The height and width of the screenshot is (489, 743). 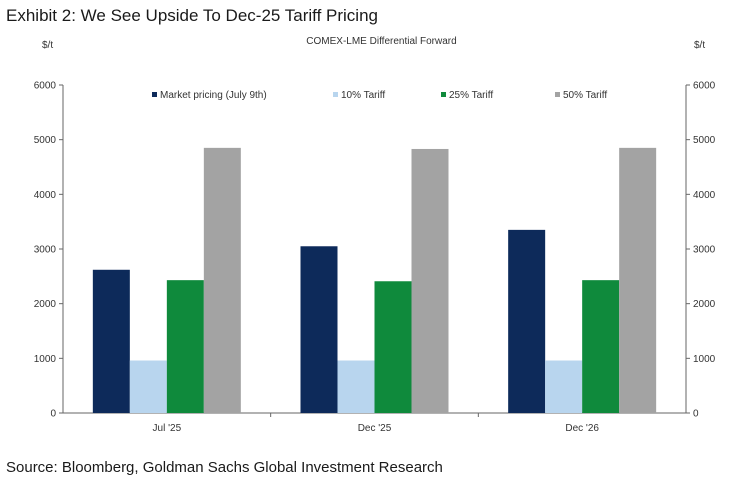 I want to click on x-tick-label: Dec '26, so click(x=582, y=428).